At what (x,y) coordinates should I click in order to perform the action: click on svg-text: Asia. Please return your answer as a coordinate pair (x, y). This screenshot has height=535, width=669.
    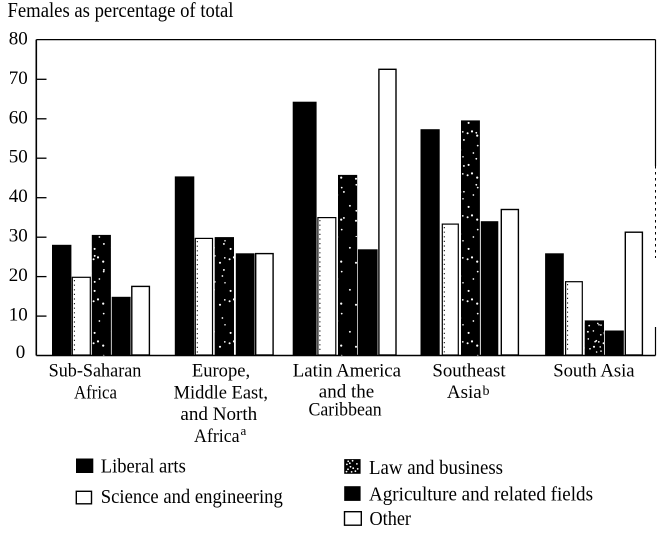
    Looking at the image, I should click on (464, 392).